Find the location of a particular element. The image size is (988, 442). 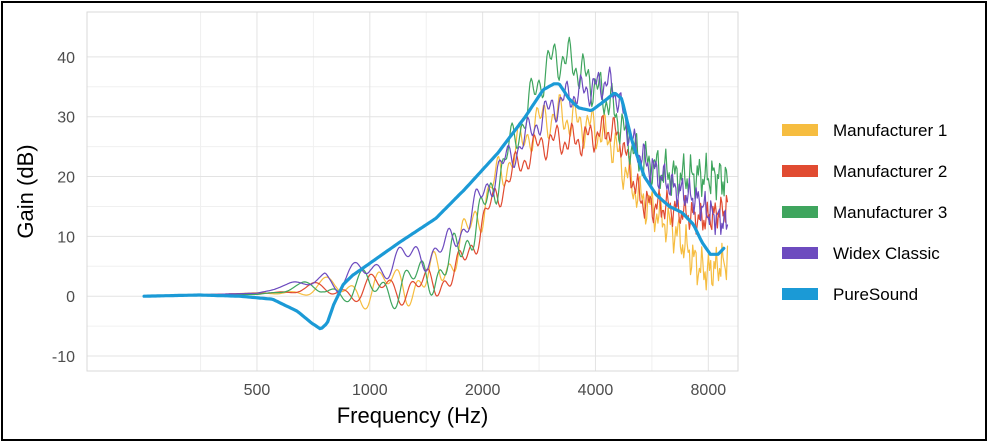

x-axis-title: Frequency (Hz) is located at coordinates (413, 415).